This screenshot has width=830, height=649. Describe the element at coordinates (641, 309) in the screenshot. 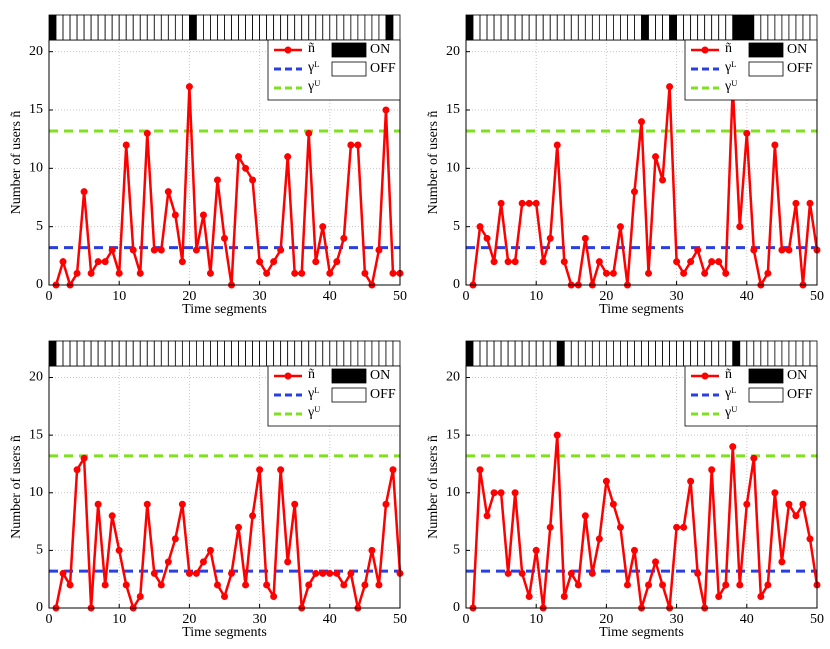

I see `x-axis-label: Time segments` at that location.